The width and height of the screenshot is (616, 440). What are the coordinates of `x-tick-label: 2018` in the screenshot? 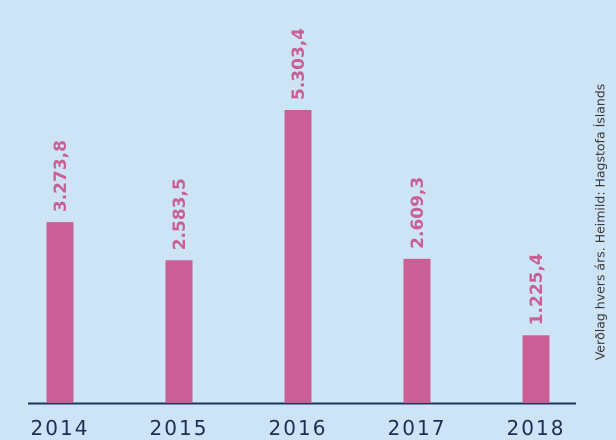 It's located at (536, 428).